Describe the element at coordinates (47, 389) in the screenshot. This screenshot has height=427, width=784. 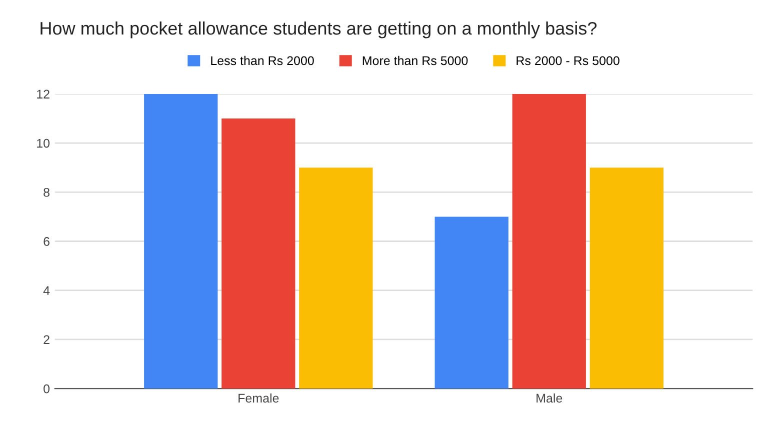
I see `y-tick-label: 0` at that location.